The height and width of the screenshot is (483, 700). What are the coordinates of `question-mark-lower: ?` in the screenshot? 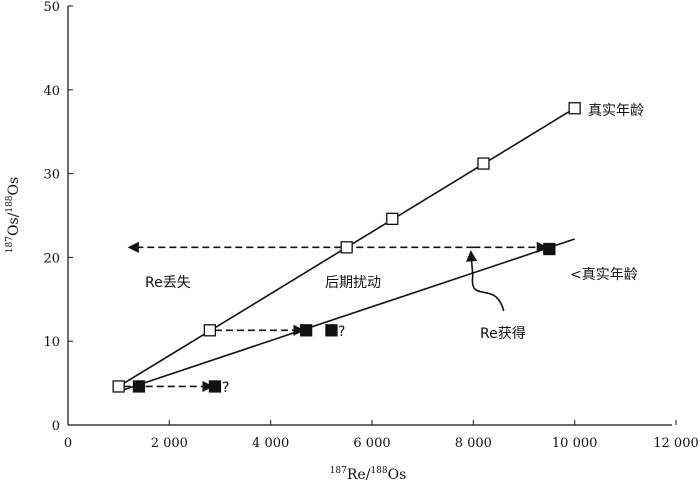 It's located at (225, 388).